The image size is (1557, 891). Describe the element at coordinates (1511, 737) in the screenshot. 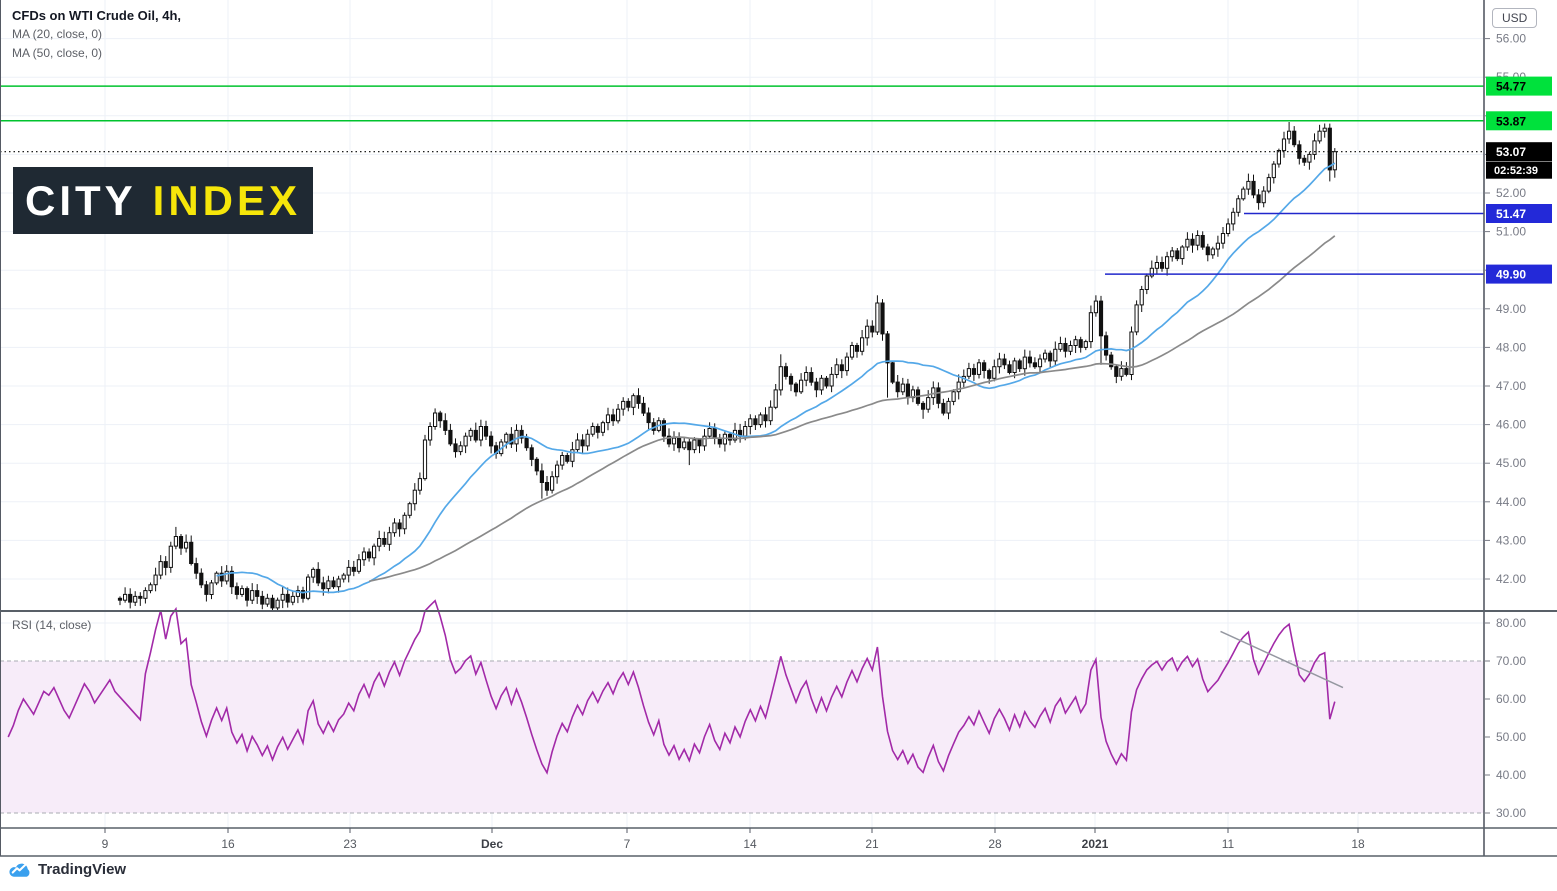

I see `rsi-tick-label: 50.00` at that location.